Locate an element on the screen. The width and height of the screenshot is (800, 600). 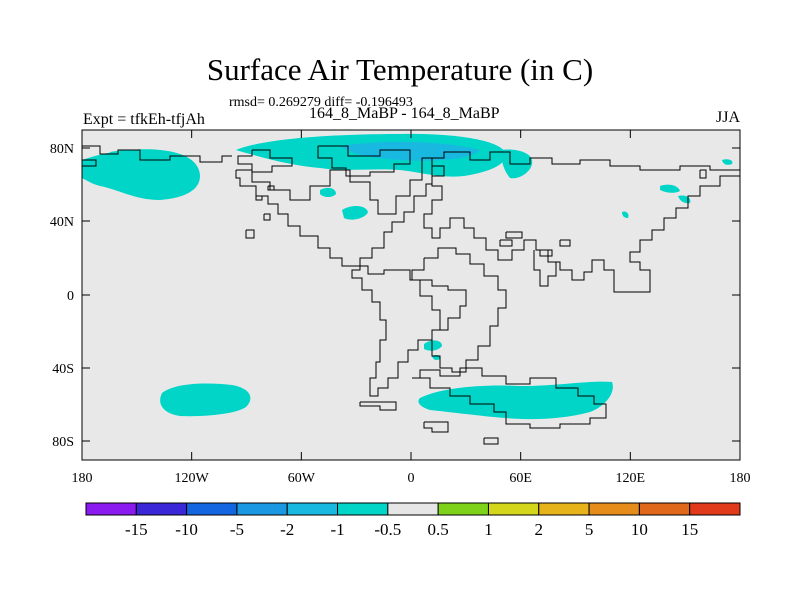
colorbar-label: 1 is located at coordinates (488, 529).